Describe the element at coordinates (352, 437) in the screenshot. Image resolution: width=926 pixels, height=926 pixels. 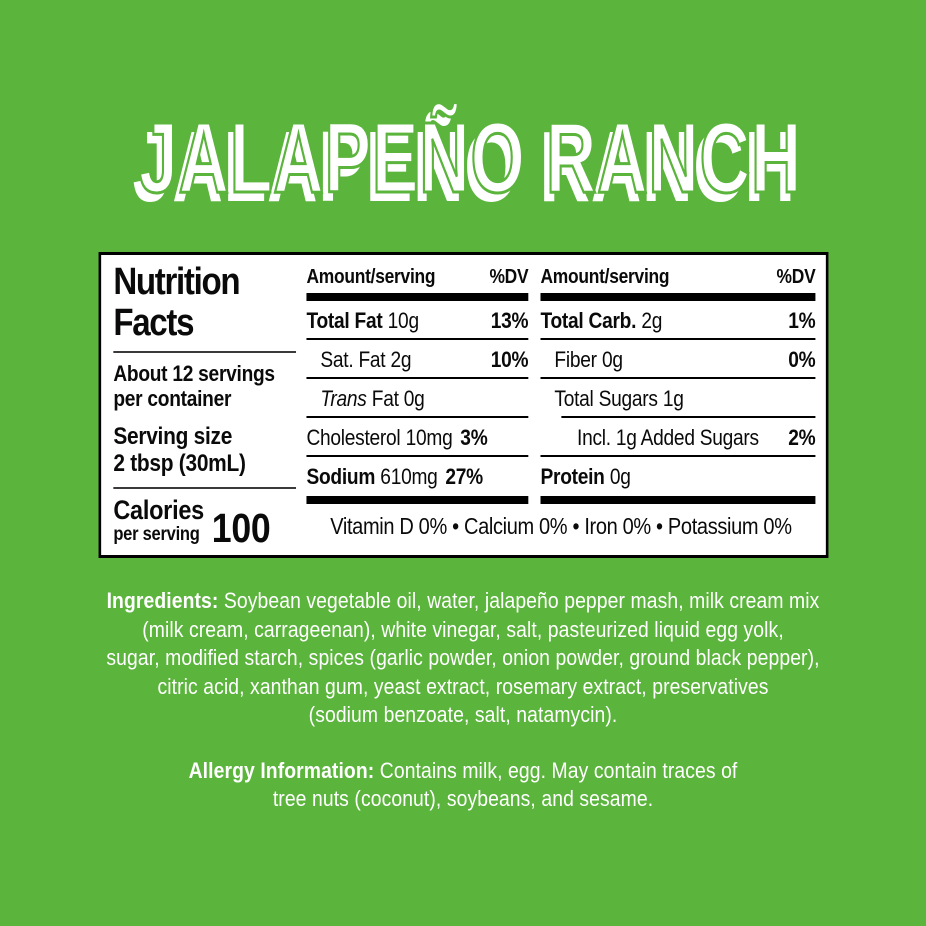
I see `nutrient-name: Cholesterol` at that location.